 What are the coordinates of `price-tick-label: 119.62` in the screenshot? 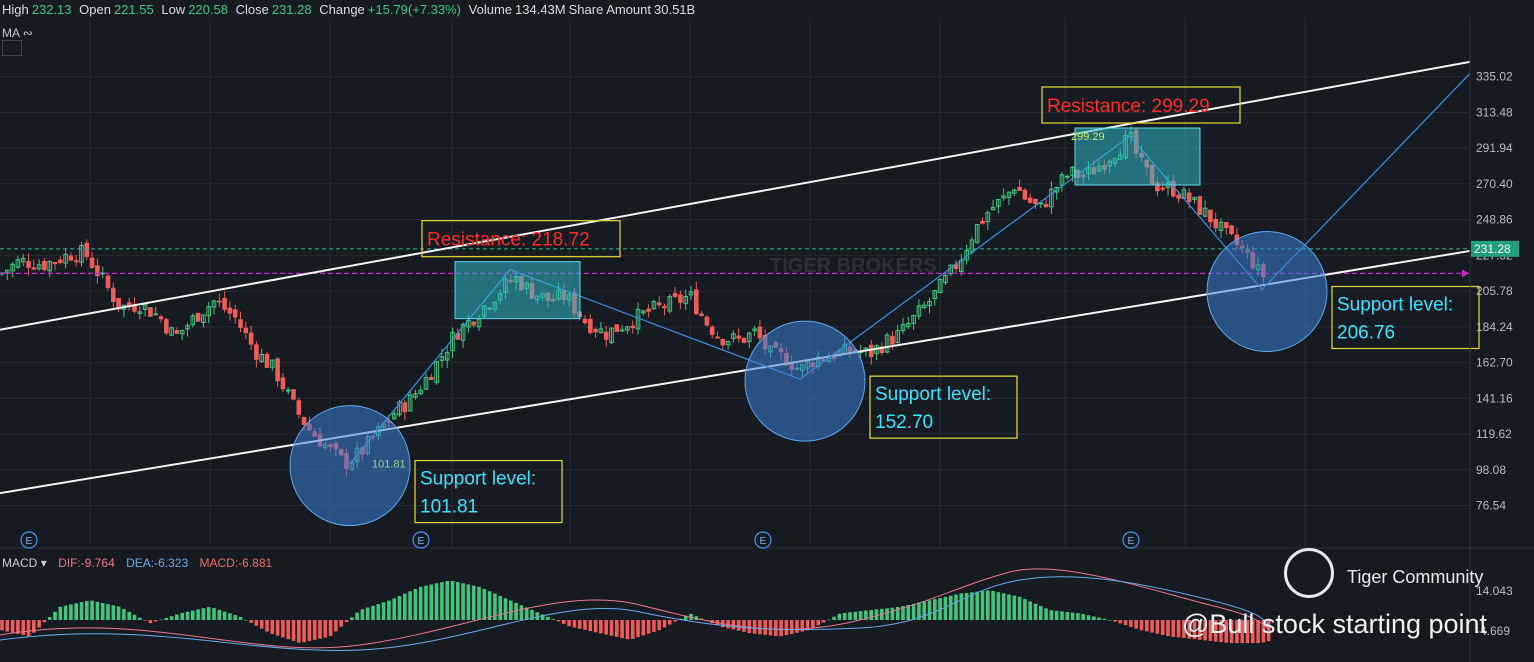 It's located at (1494, 434).